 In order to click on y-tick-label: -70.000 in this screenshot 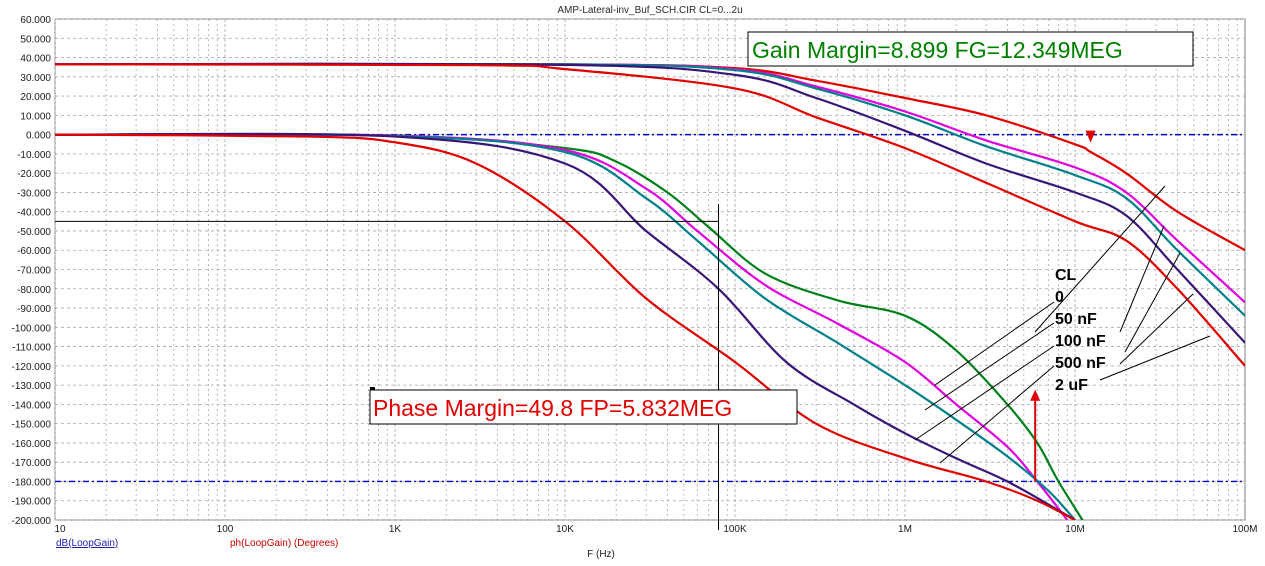, I will do `click(34, 271)`.